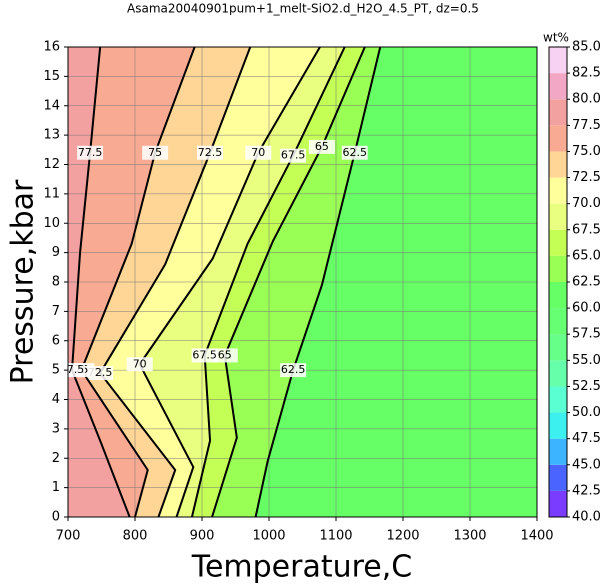 Image resolution: width=606 pixels, height=587 pixels. I want to click on colorbar-tick-label: 62.5, so click(586, 282).